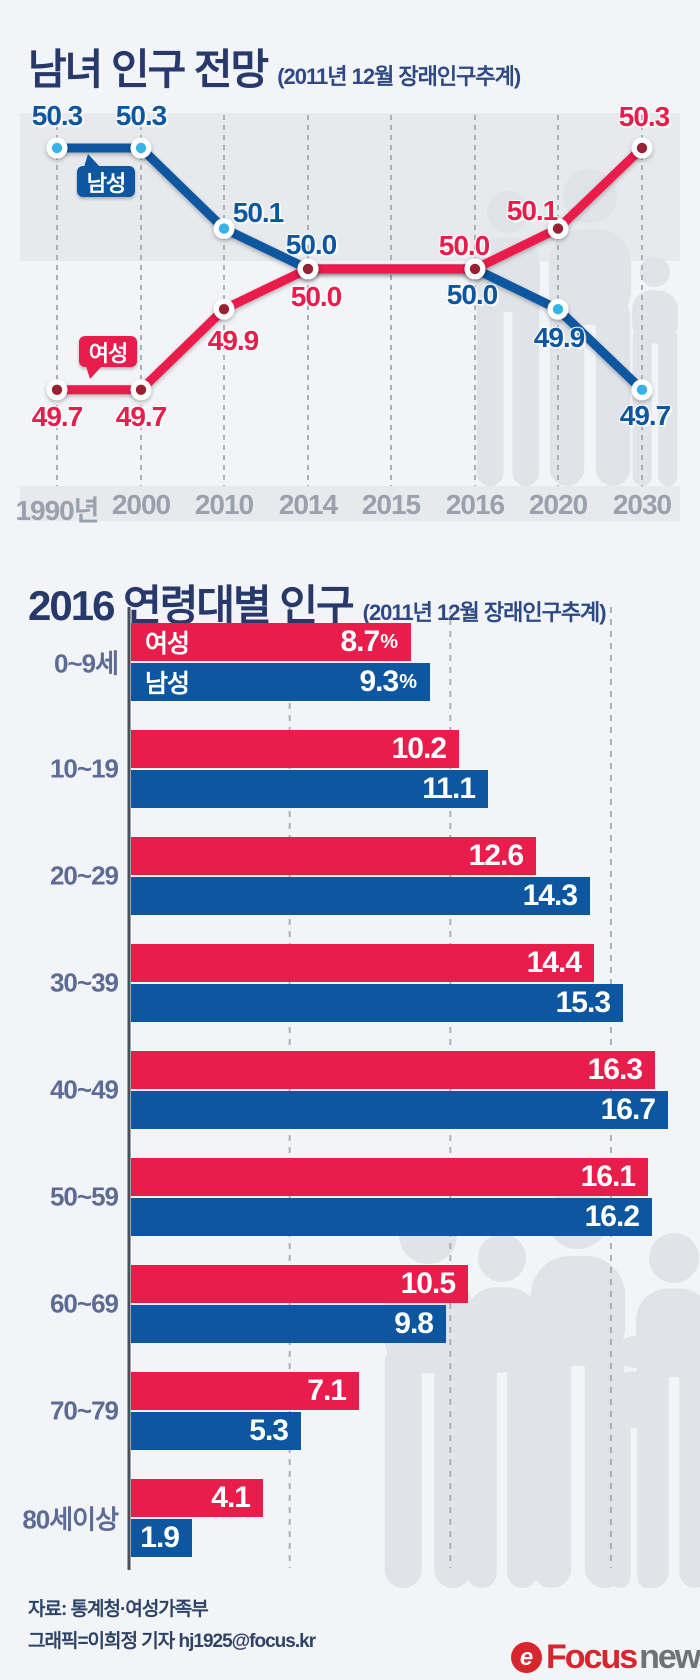  I want to click on bar-value: 16.7, so click(628, 1109).